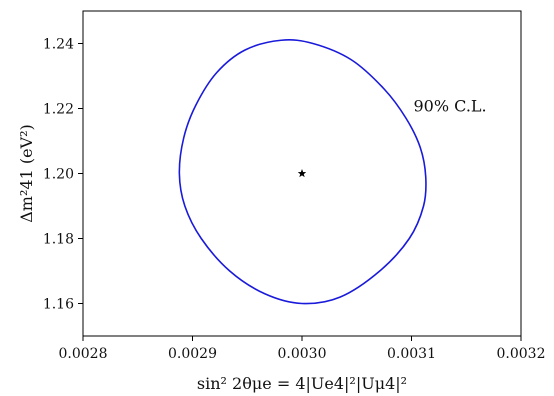  What do you see at coordinates (302, 383) in the screenshot?
I see `x-axis-label: sin² 2θμe = 4|Ue4|²|Uμ4|²` at bounding box center [302, 383].